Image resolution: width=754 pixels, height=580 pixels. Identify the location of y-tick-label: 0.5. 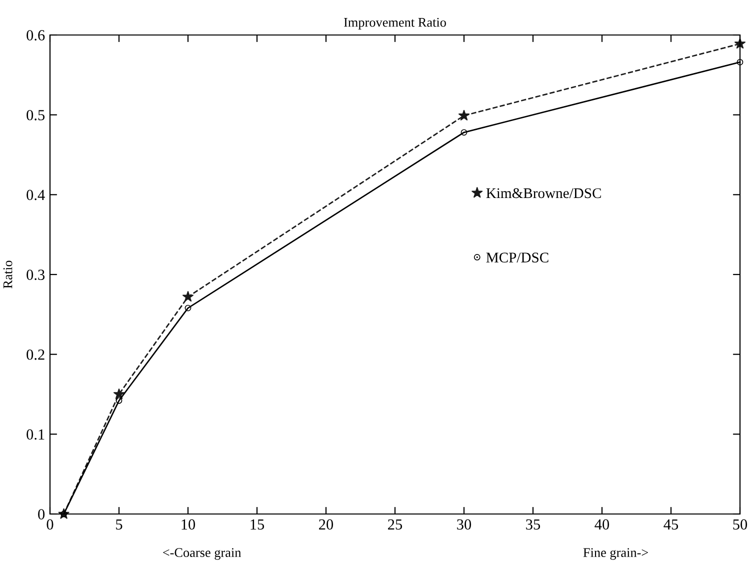
(35, 115).